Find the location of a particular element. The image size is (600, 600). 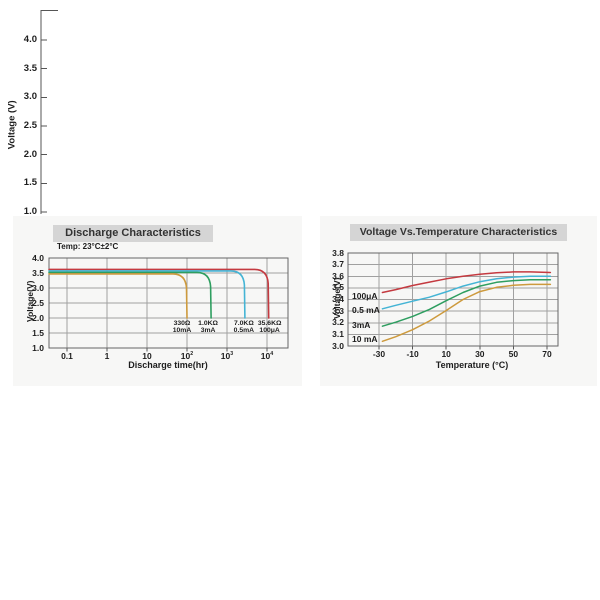

x-tick-label: -30 is located at coordinates (379, 354).